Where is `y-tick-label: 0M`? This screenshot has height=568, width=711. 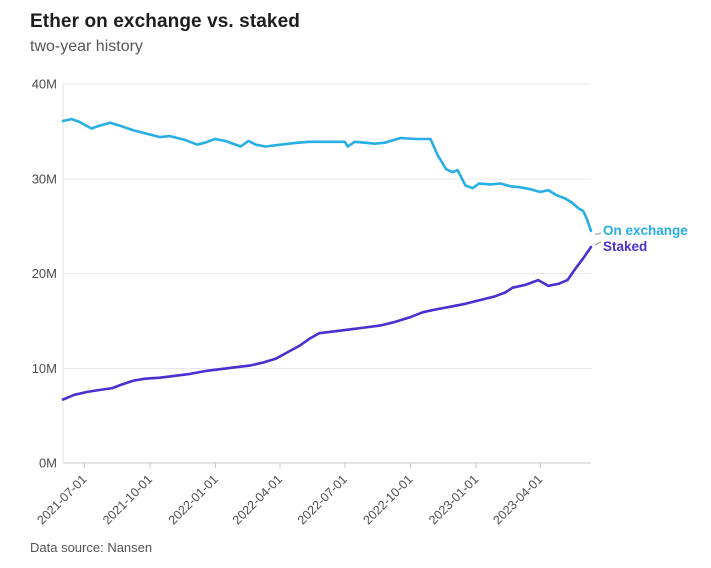
y-tick-label: 0M is located at coordinates (48, 463).